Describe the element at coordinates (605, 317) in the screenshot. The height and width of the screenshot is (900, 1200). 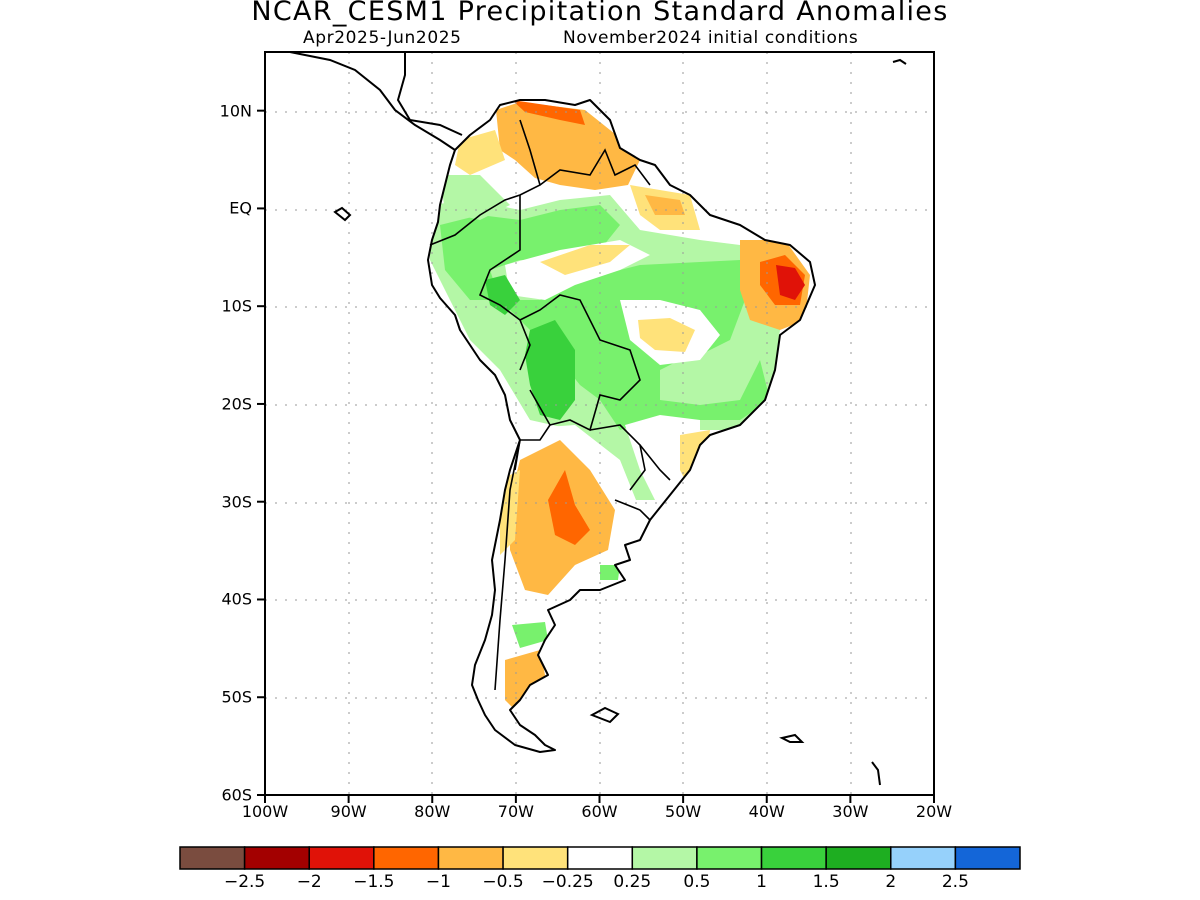
I see `anomaly-green-amazon` at that location.